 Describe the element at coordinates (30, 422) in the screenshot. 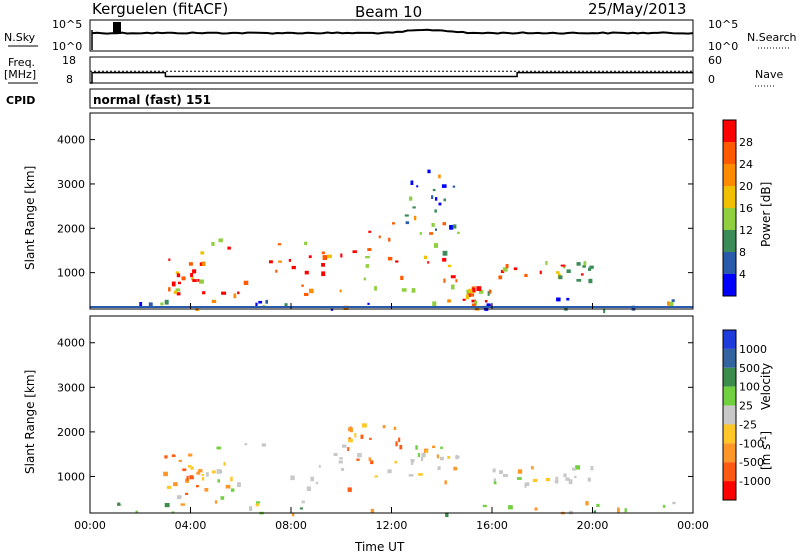

I see `velocity-y-label: Slant Range [km]` at that location.